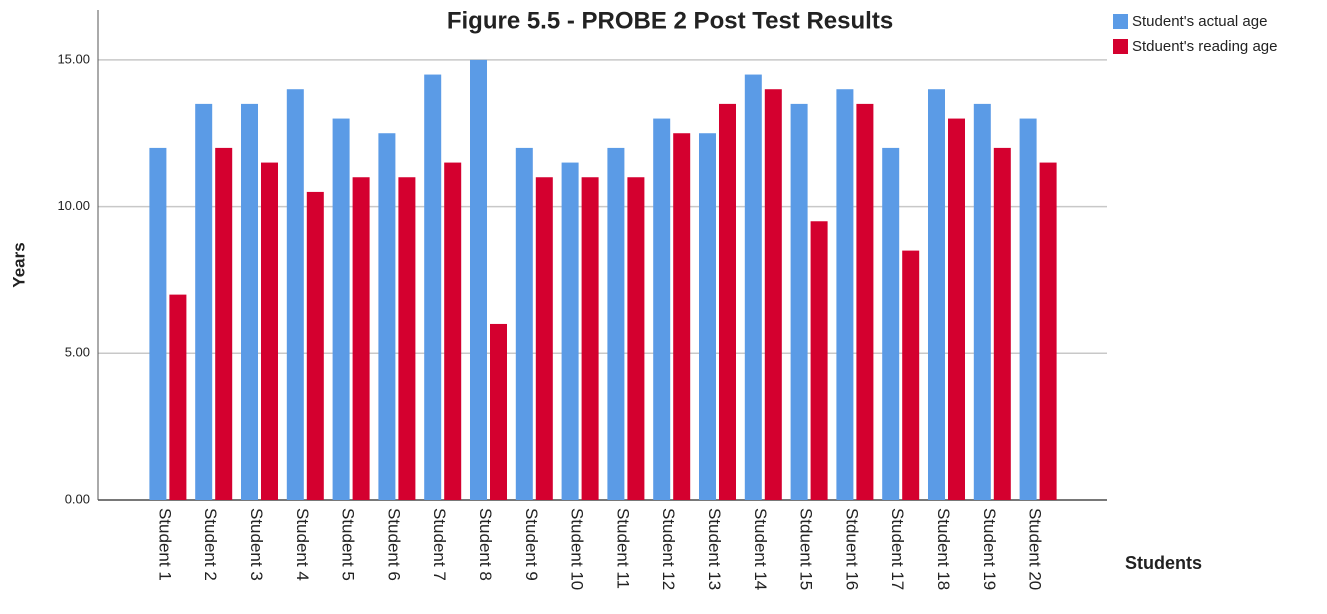  What do you see at coordinates (989, 549) in the screenshot?
I see `x-tick-label: Student 19` at bounding box center [989, 549].